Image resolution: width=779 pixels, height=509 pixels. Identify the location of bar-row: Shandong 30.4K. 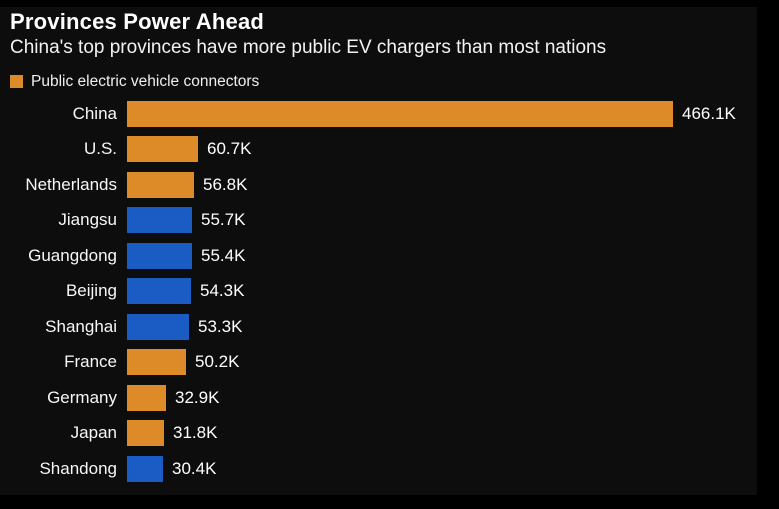
(383, 469).